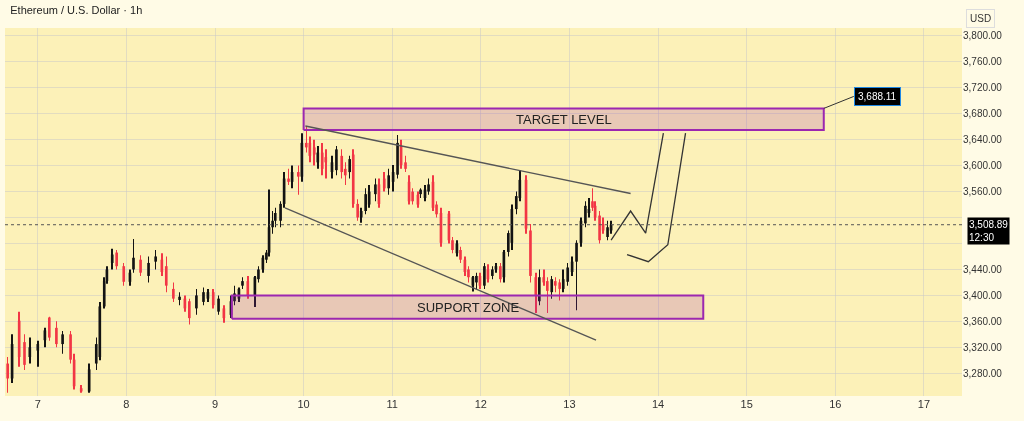  Describe the element at coordinates (76, 10) in the screenshot. I see `chart-title: Ethereum / U.S. Dollar · 1h` at that location.